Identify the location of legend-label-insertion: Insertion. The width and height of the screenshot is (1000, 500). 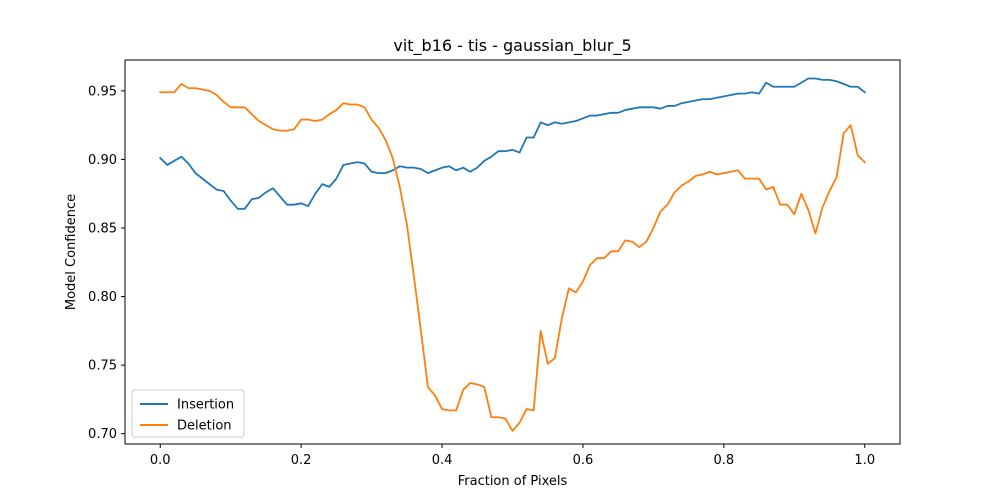
(205, 405).